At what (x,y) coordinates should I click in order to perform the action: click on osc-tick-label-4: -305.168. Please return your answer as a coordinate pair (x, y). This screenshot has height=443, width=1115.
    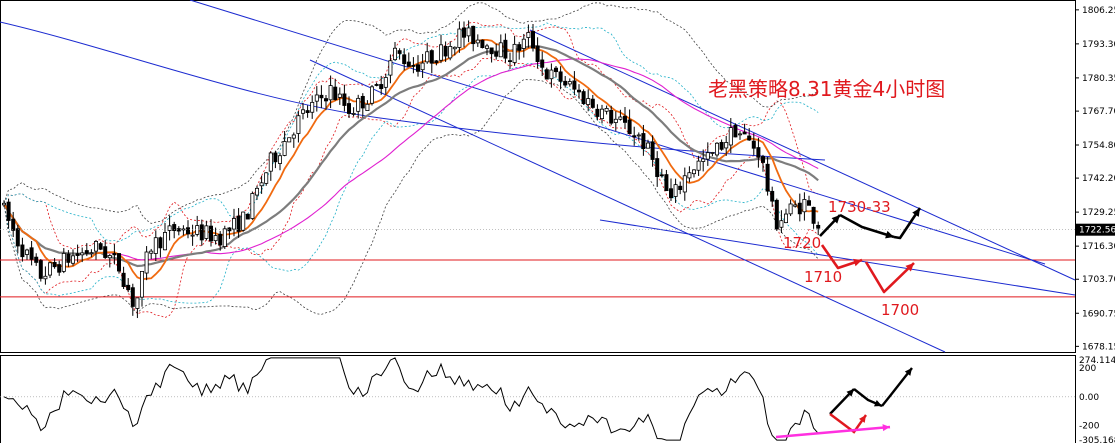
    Looking at the image, I should click on (1097, 439).